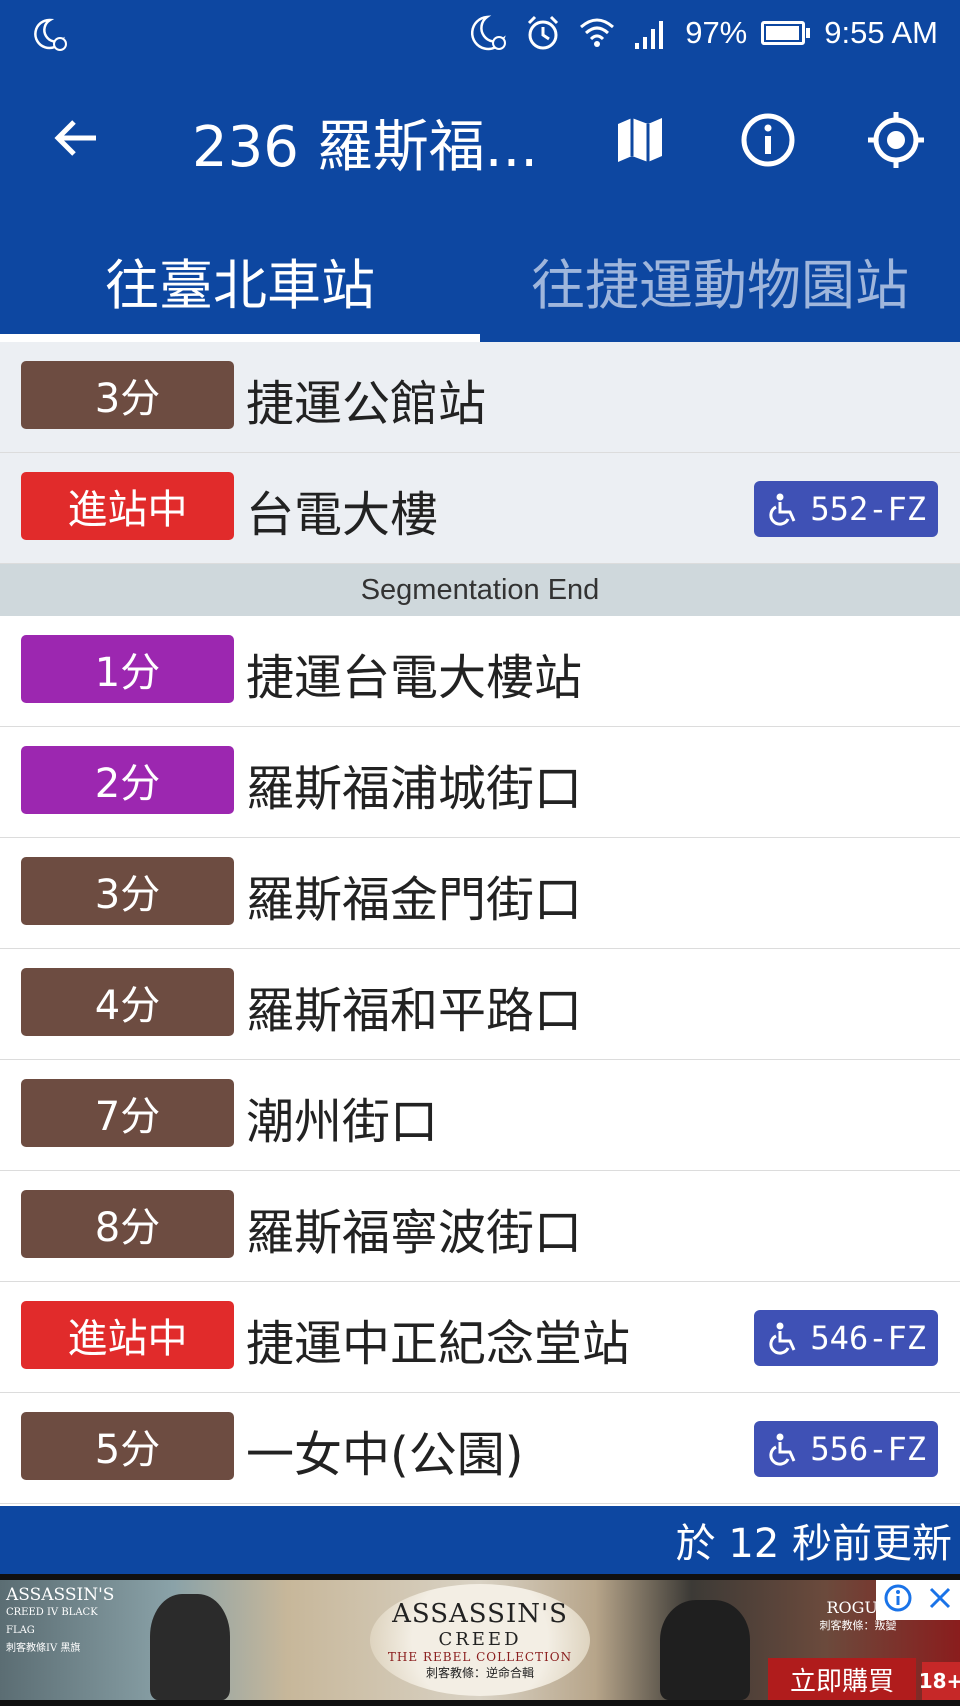 The width and height of the screenshot is (960, 1706). I want to click on ad-buy-button: 立即購買, so click(842, 1679).